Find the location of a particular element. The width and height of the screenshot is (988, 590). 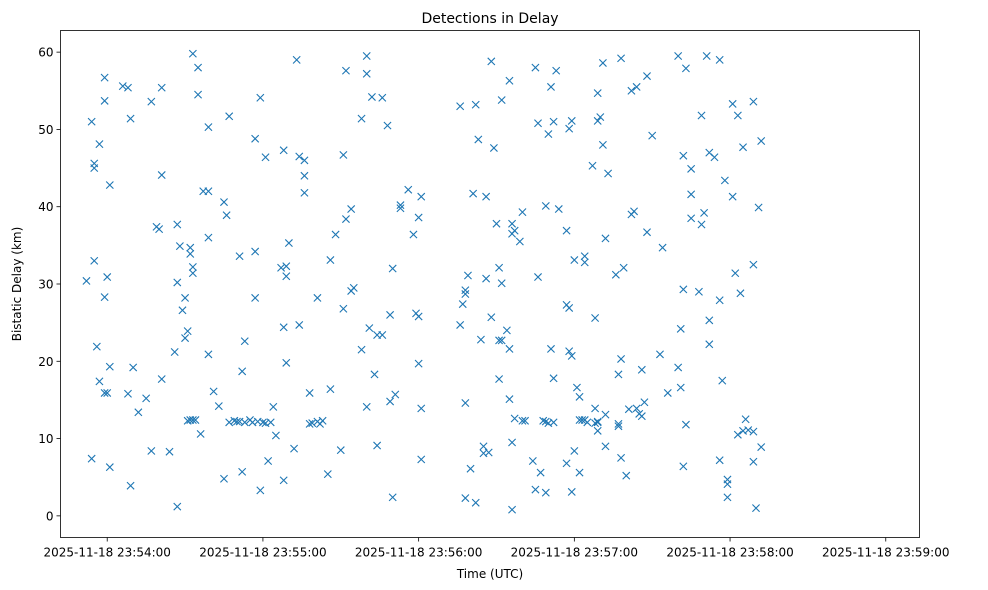

chart-title: Detections in Delay is located at coordinates (489, 19).